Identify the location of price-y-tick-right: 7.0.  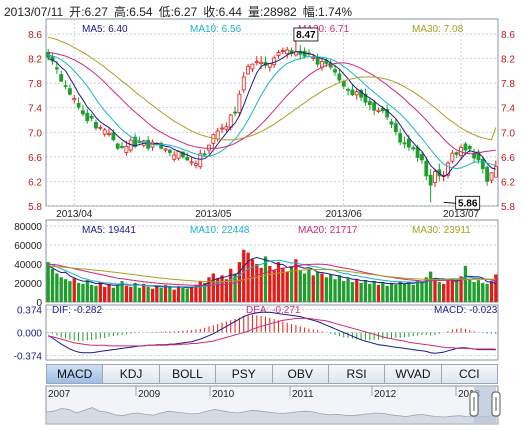
(508, 133).